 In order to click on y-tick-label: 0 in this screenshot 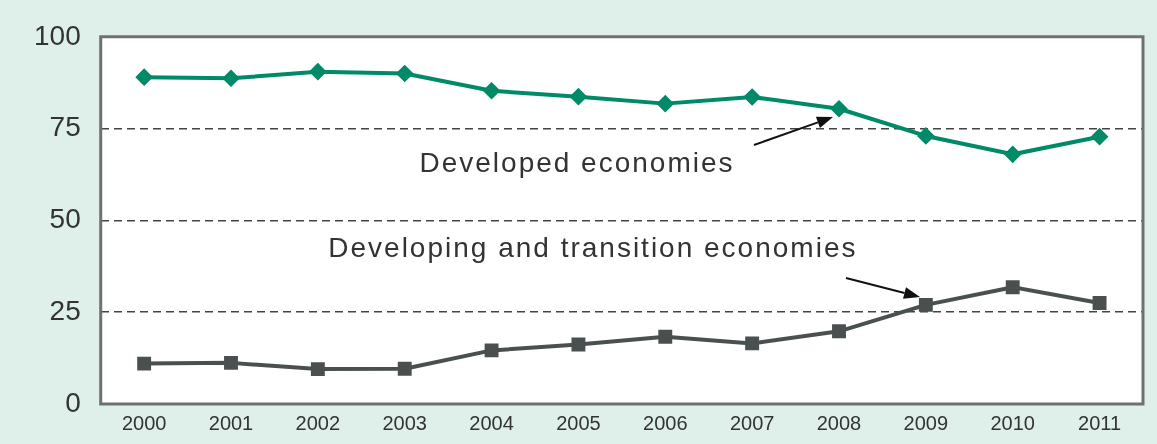, I will do `click(73, 402)`.